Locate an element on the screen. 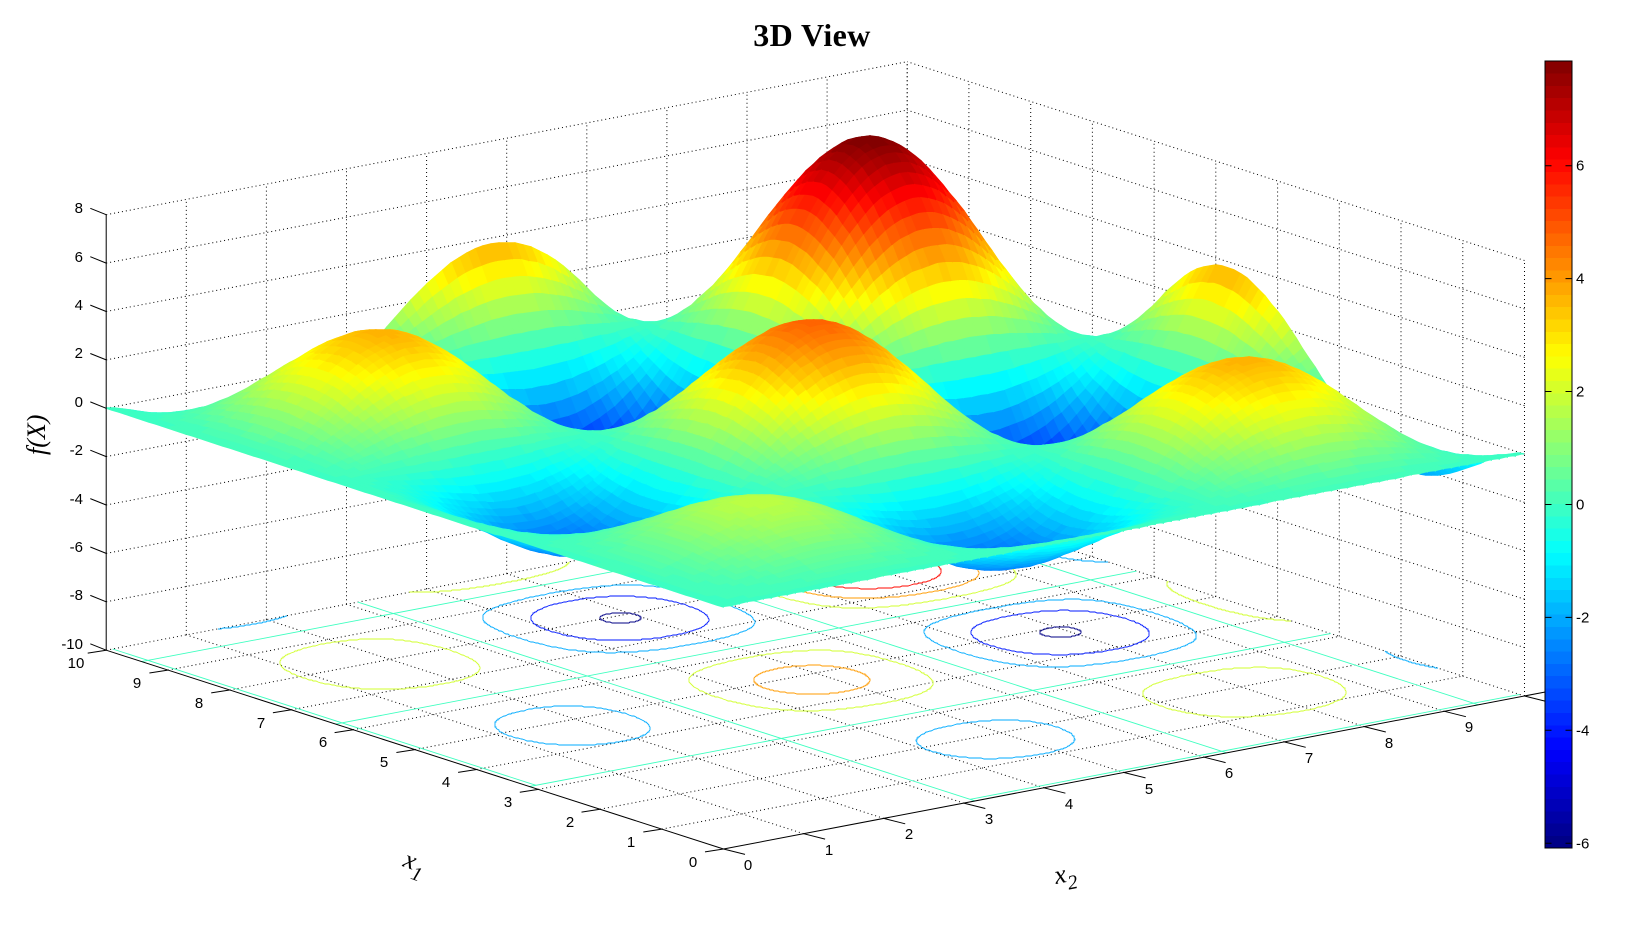 This screenshot has width=1632, height=945. svg-text: 10 is located at coordinates (76, 663).